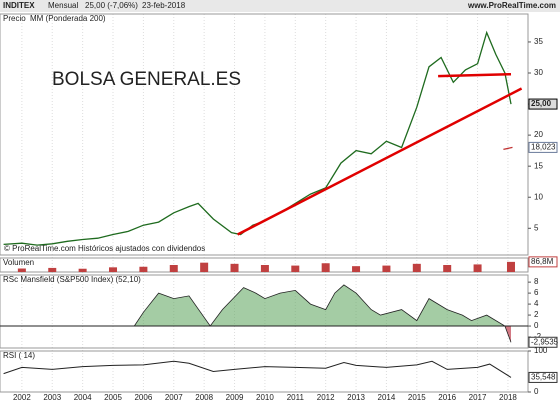 The height and width of the screenshot is (405, 560). Describe the element at coordinates (538, 41) in the screenshot. I see `y-tick-label: 35` at that location.